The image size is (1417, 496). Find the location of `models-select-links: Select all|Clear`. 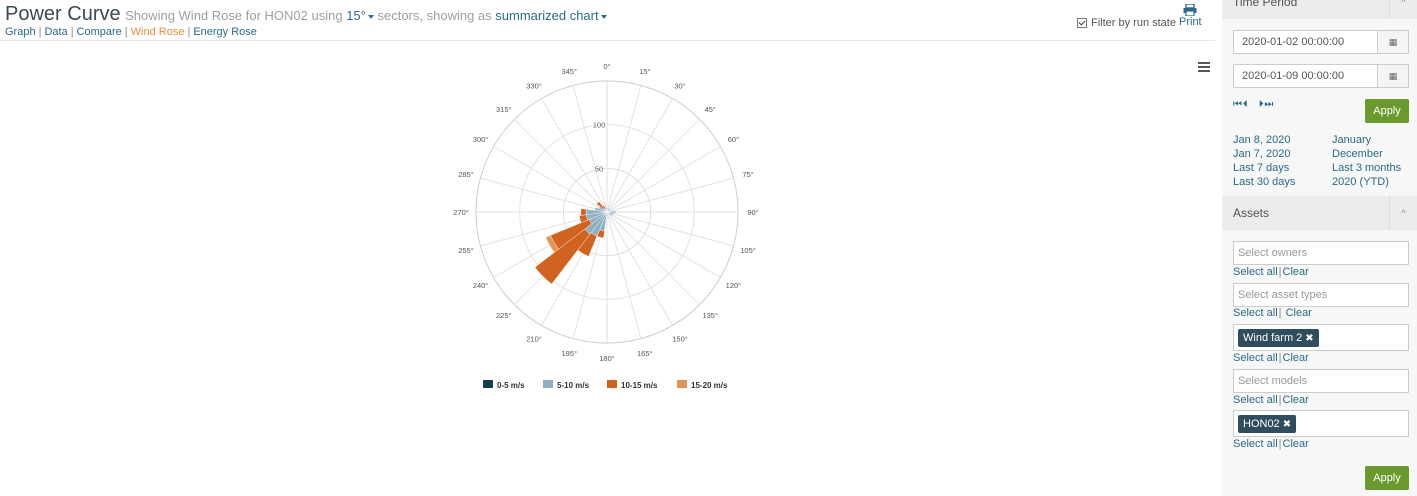

models-select-links: Select all|Clear is located at coordinates (1271, 400).